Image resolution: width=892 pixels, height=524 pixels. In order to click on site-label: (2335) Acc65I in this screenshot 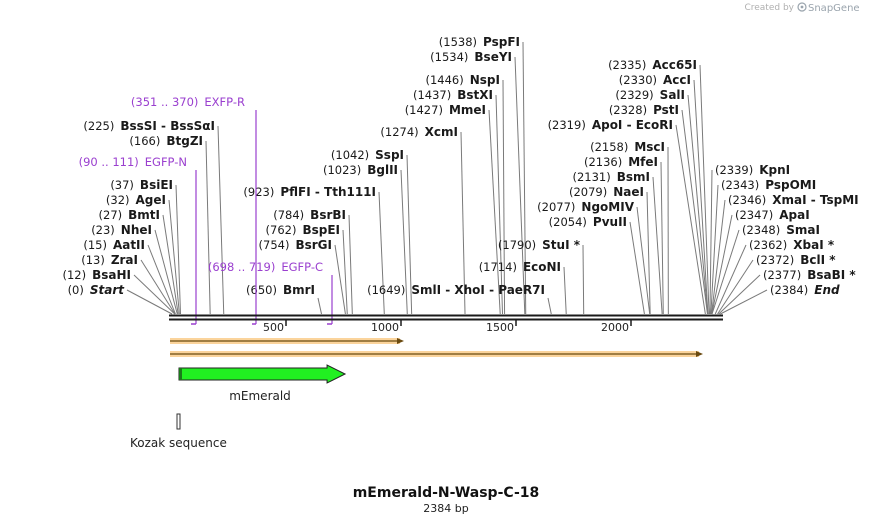, I will do `click(652, 65)`.